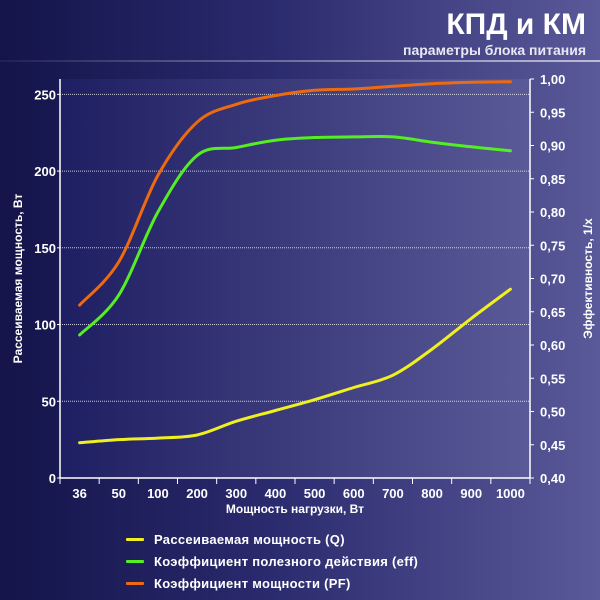  I want to click on legend-label-eff: Коэффициент полезного действия (eff), so click(286, 561).